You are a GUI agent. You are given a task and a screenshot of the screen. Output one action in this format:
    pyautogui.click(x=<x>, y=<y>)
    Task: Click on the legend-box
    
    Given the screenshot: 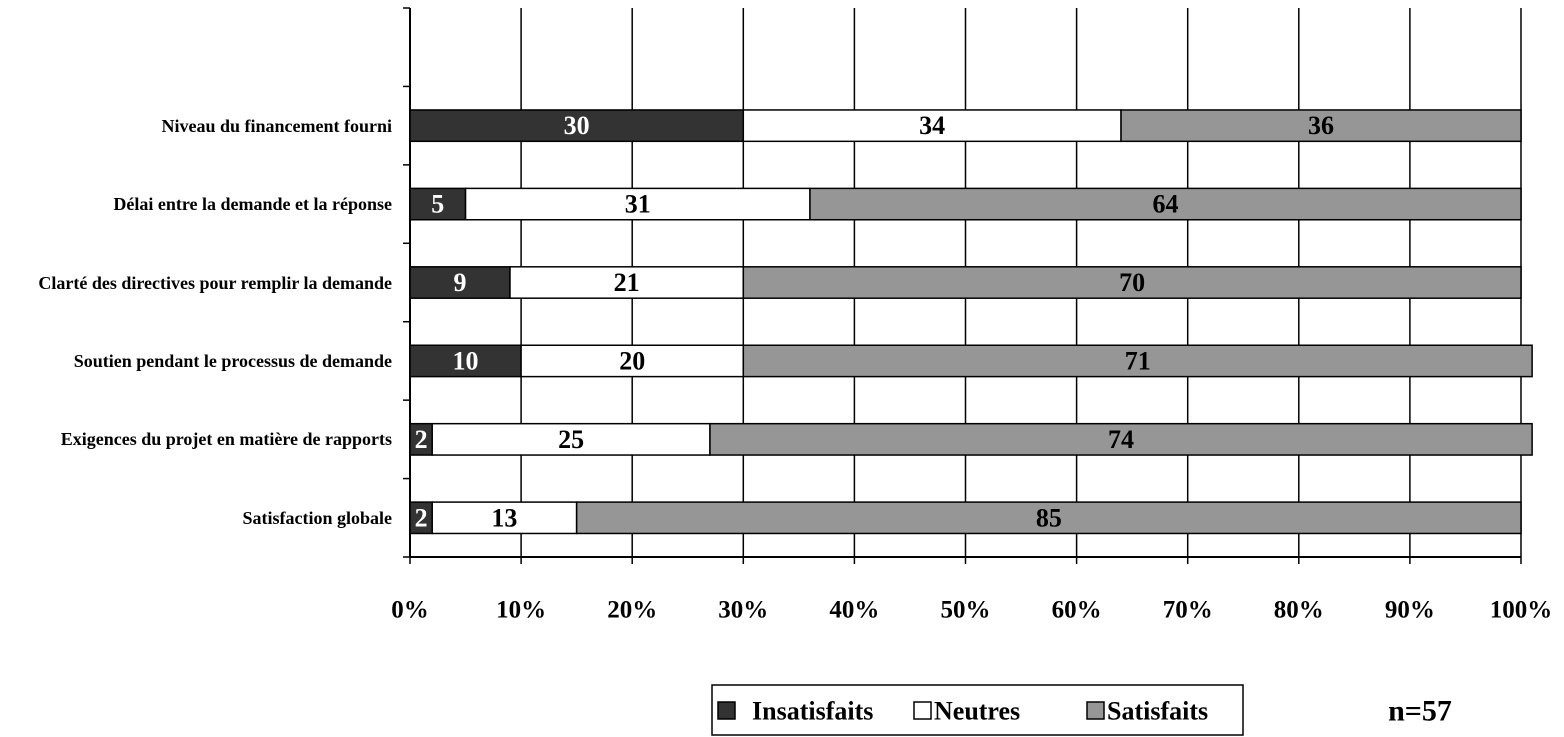 What is the action you would take?
    pyautogui.click(x=977, y=710)
    